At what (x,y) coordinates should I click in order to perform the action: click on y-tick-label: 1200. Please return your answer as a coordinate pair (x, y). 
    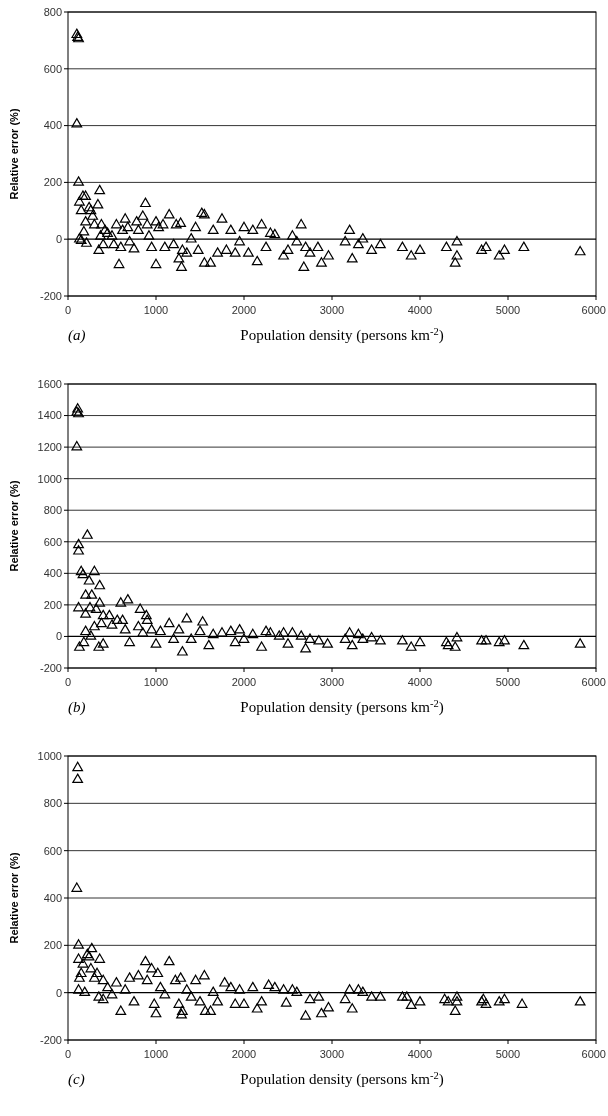
    Looking at the image, I should click on (49, 446).